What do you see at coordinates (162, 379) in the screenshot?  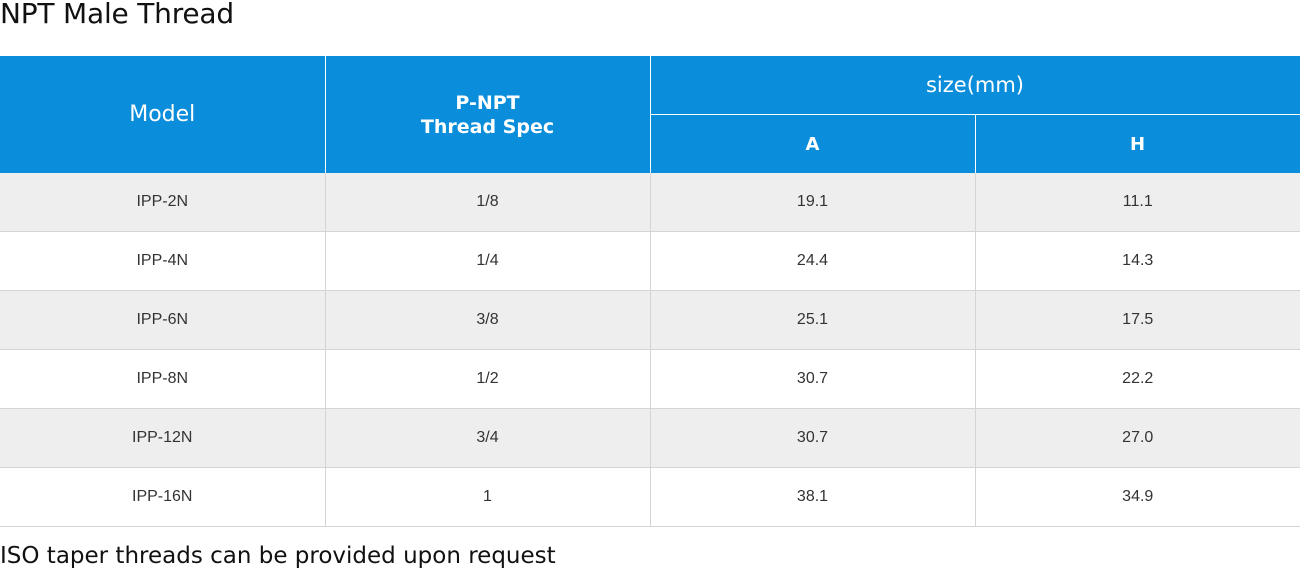 I see `cell-model: IPP-8N` at bounding box center [162, 379].